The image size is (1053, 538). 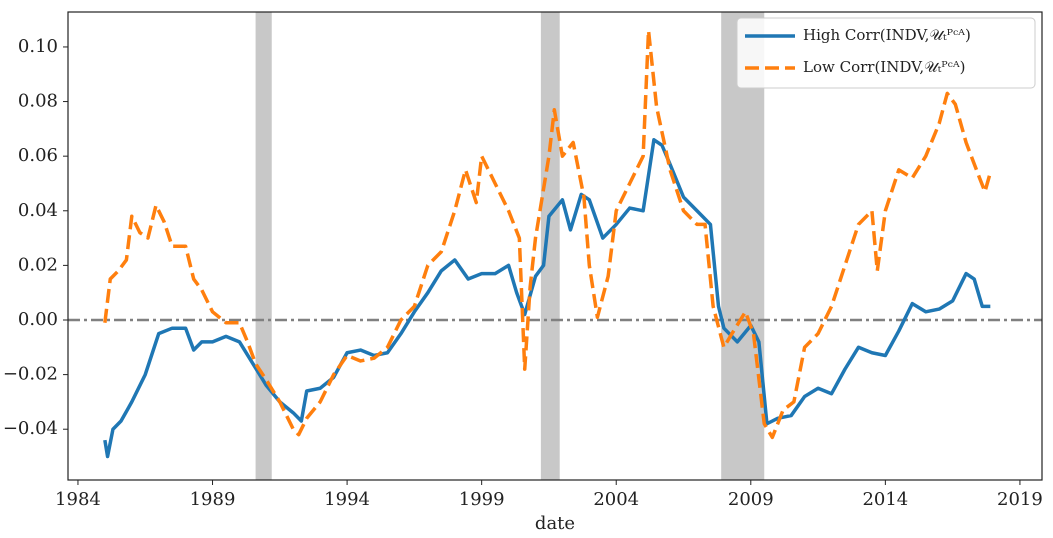 What do you see at coordinates (884, 67) in the screenshot?
I see `legend-label: Low Corr(INDV,𝒰ₜᴾᶜᴬ)` at bounding box center [884, 67].